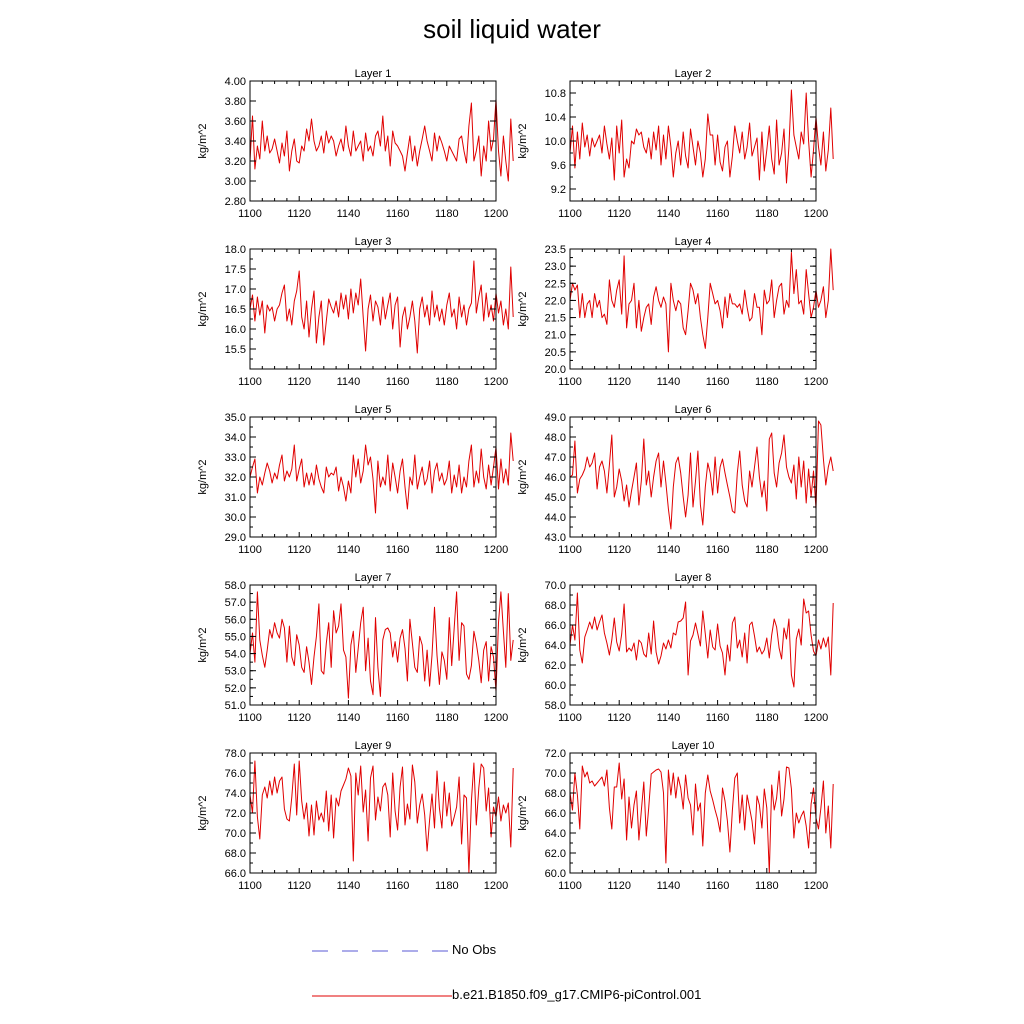 This screenshot has height=1024, width=1024. What do you see at coordinates (693, 746) in the screenshot?
I see `panel-title: Layer 10` at bounding box center [693, 746].